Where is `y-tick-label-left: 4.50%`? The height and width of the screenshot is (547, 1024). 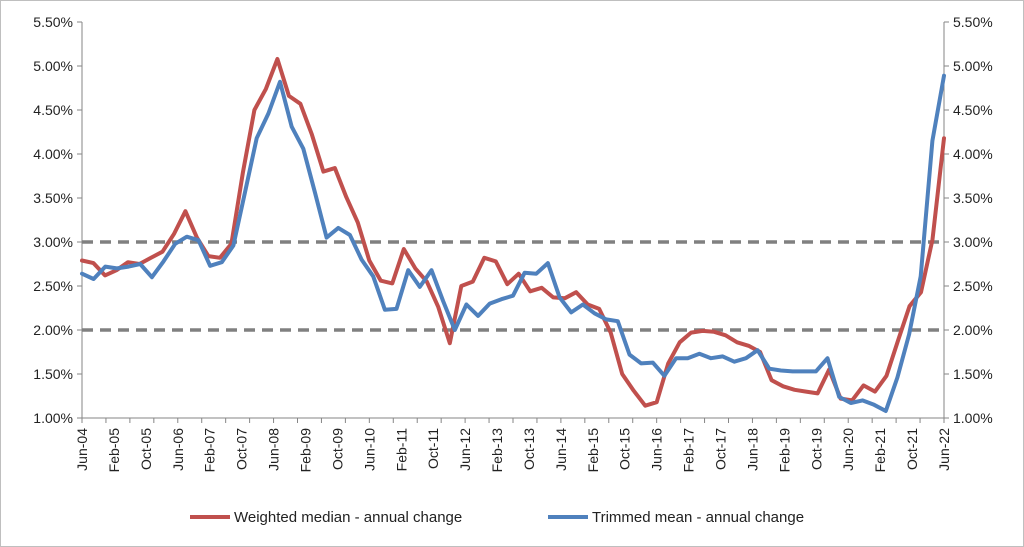 y-tick-label-left: 4.50% is located at coordinates (53, 110).